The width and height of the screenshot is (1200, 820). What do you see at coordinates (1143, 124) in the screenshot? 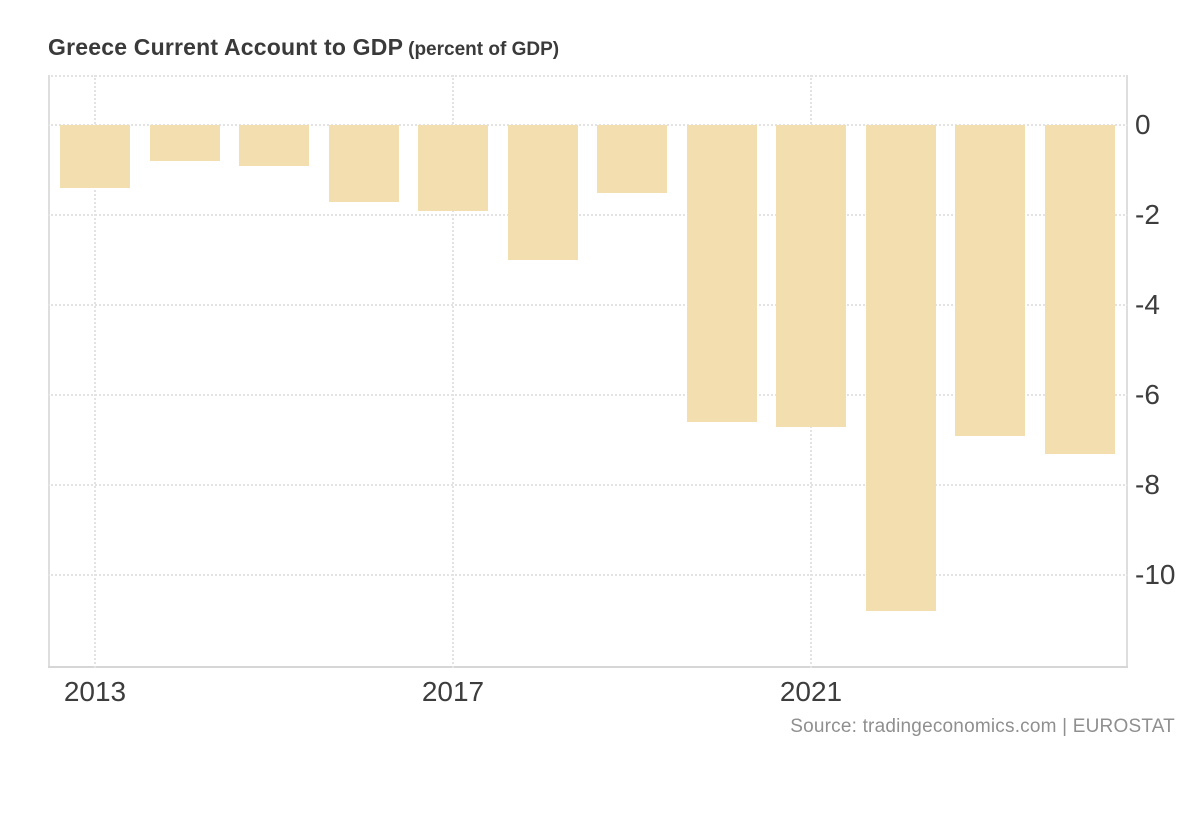
I see `y-axis-tick-label: 0` at bounding box center [1143, 124].